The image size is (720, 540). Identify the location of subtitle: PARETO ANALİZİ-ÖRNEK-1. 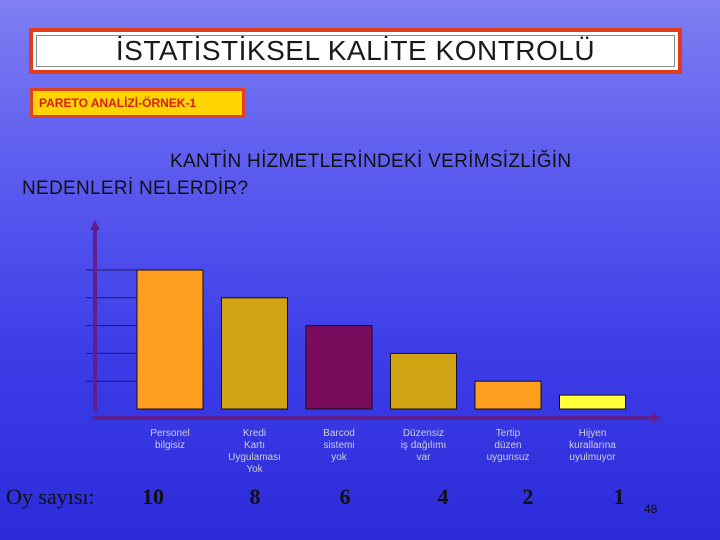
(118, 103).